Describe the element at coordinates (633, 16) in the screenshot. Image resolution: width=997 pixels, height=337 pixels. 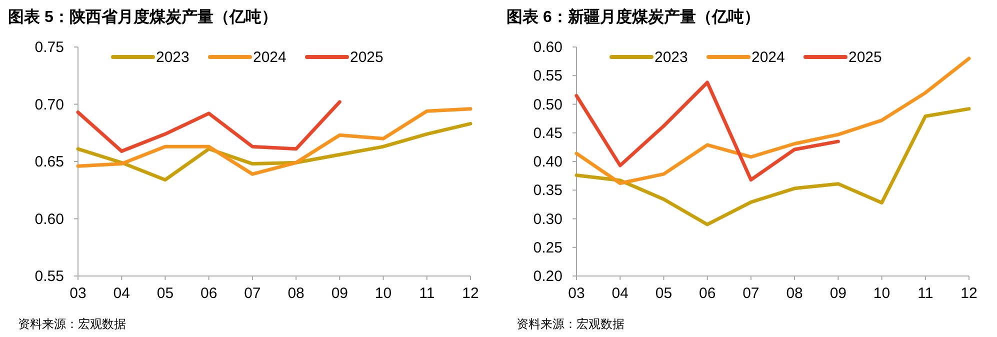
I see `chart-title: 图表 6：新疆月度煤炭产量（亿吨）` at that location.